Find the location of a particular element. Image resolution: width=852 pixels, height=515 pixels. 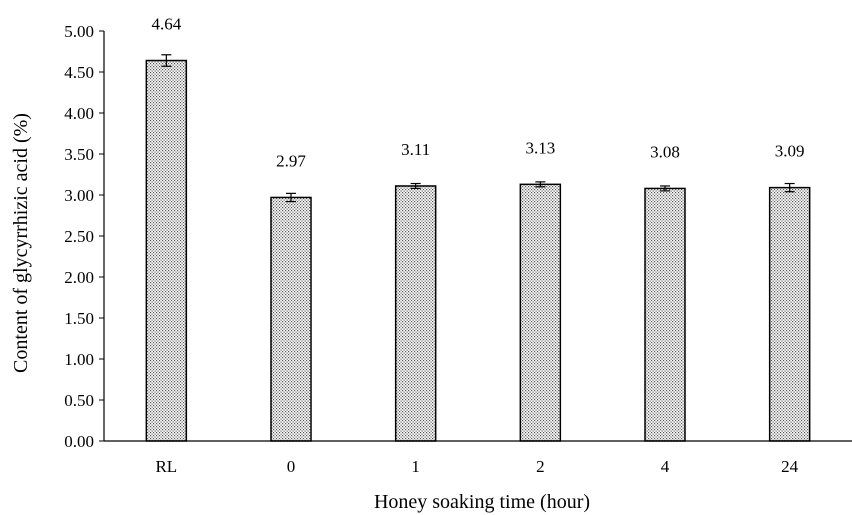

x-tick-label: RL is located at coordinates (166, 466).